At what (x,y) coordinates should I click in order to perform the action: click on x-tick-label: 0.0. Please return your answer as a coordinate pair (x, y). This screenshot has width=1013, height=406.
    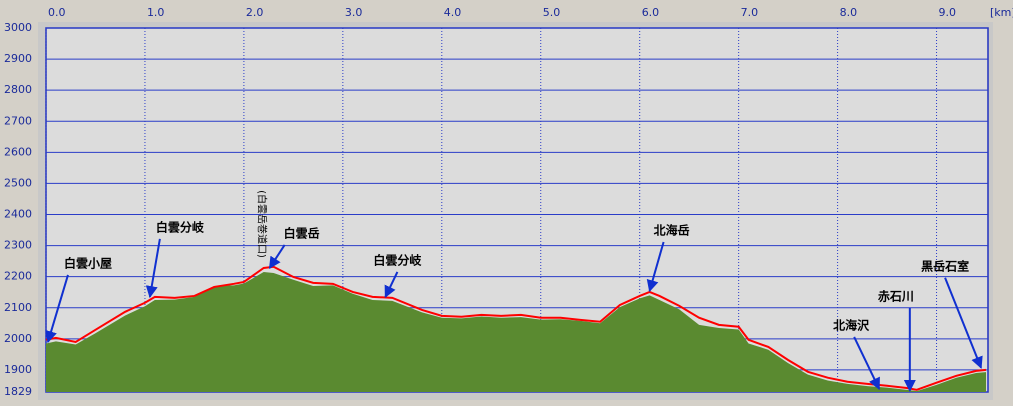
    Looking at the image, I should click on (57, 12).